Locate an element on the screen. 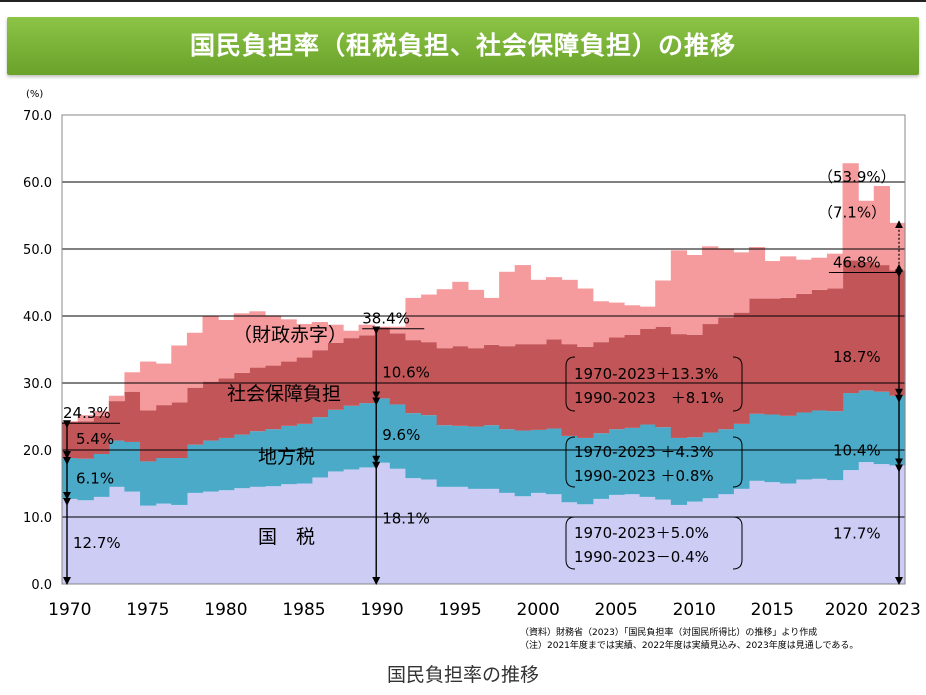 The width and height of the screenshot is (926, 695). y-tick-label: 20.0 is located at coordinates (37, 451).